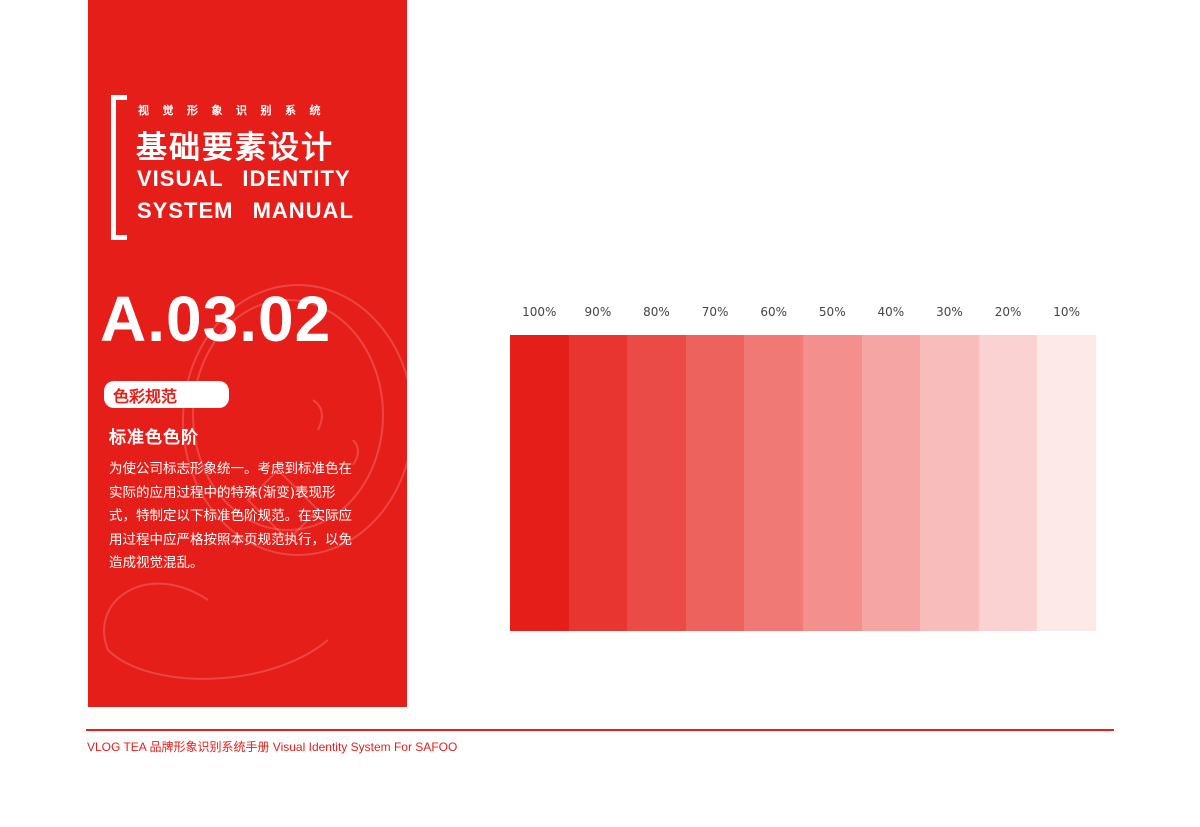 The width and height of the screenshot is (1200, 827). What do you see at coordinates (1008, 312) in the screenshot?
I see `tint-label: 20%` at bounding box center [1008, 312].